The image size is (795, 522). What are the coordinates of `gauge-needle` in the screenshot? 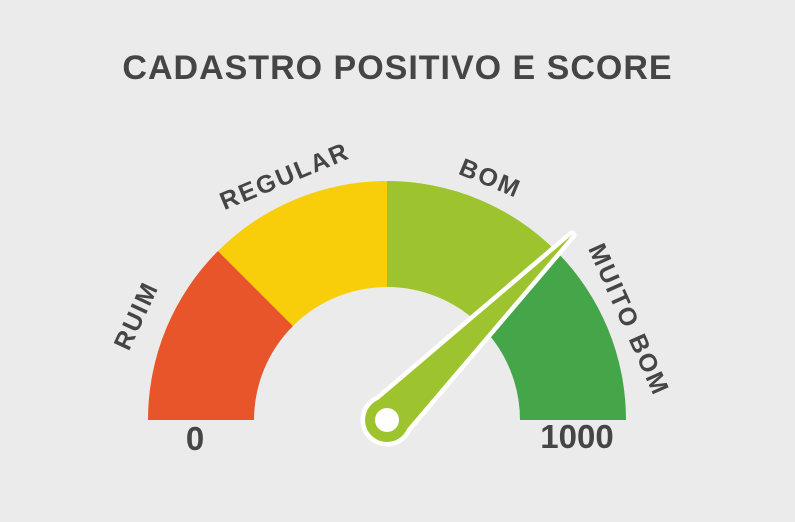 It's located at (468, 338).